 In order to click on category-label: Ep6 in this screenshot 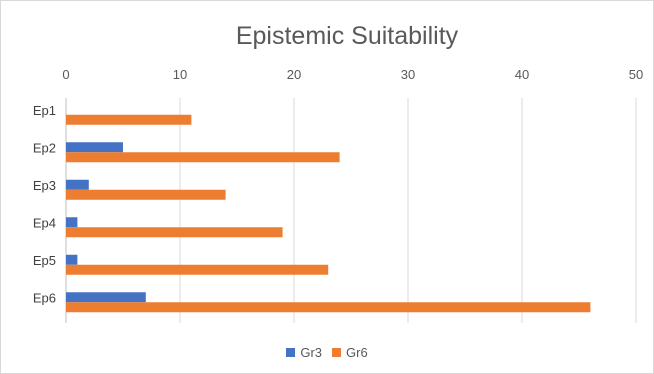, I will do `click(44, 297)`.